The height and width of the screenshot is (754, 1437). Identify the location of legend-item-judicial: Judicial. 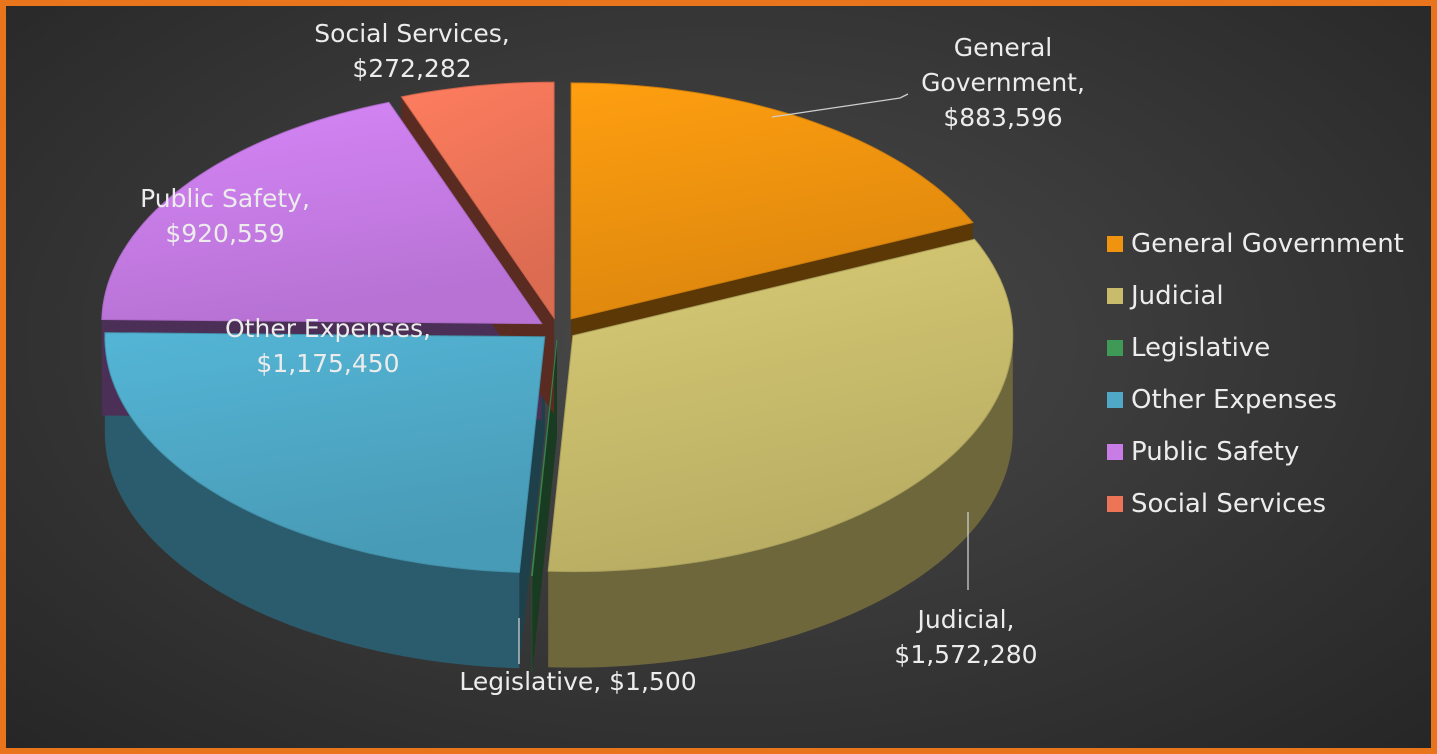
(1176, 296).